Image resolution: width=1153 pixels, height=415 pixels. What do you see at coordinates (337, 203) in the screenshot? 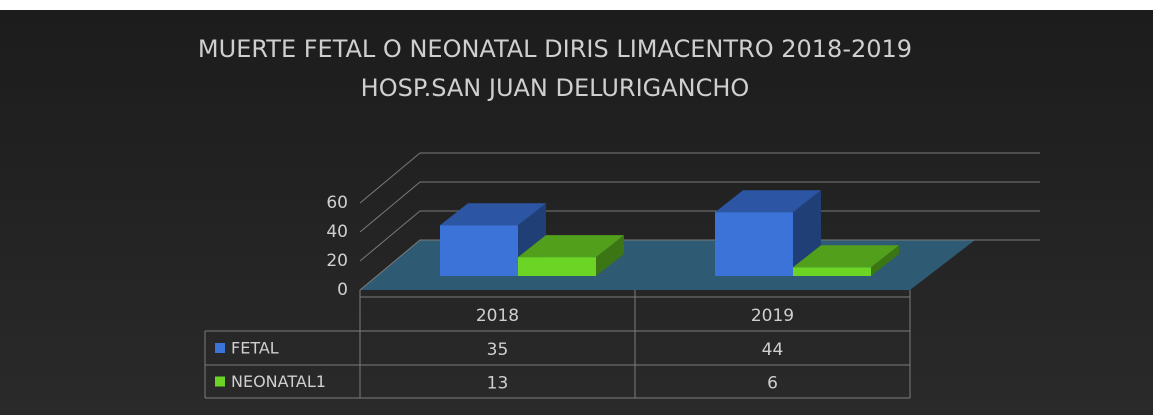
I see `y-tick-label: 60` at bounding box center [337, 203].